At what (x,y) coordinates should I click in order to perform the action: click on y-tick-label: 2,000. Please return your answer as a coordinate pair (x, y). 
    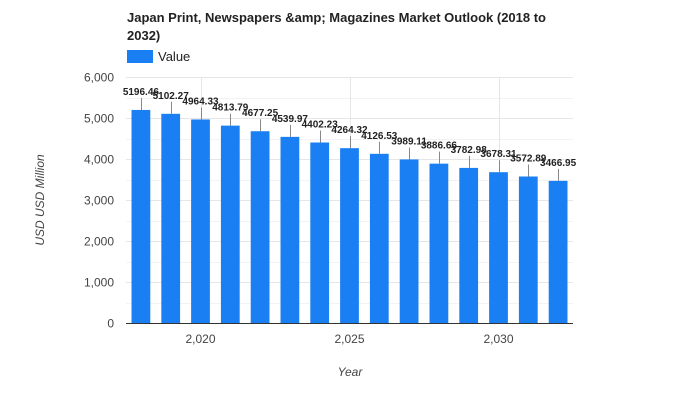
    Looking at the image, I should click on (99, 242).